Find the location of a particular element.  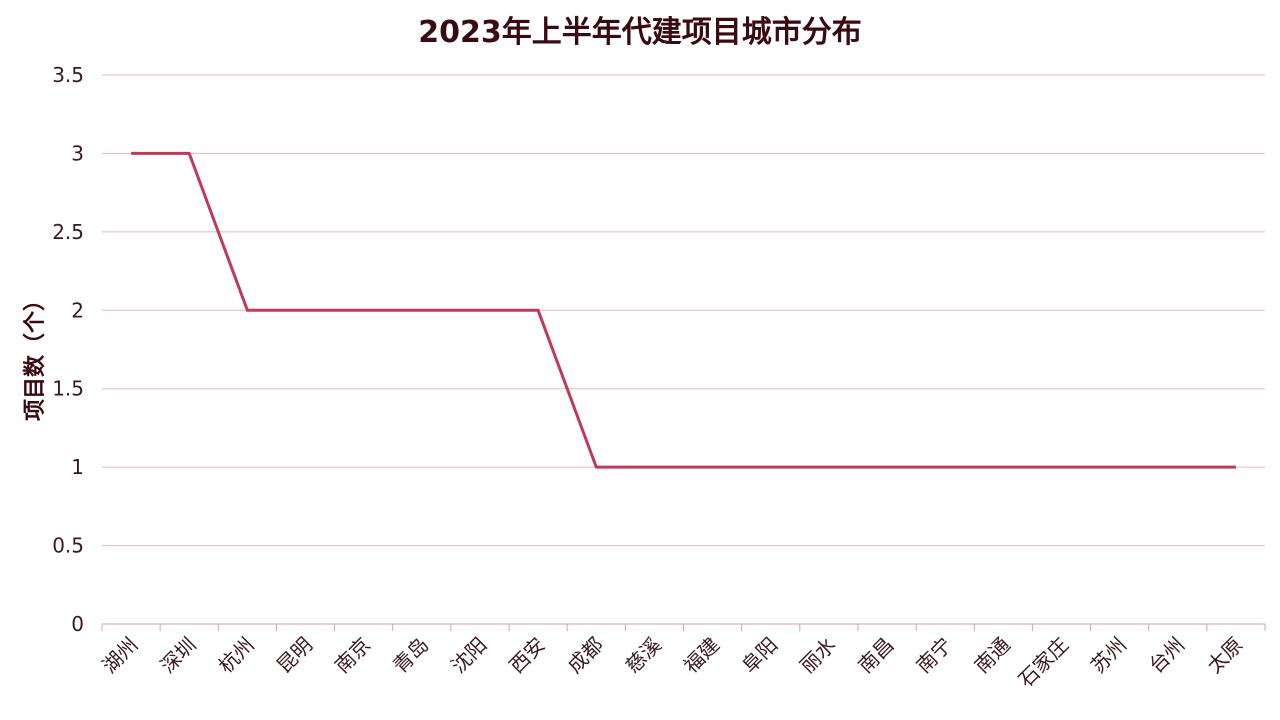

x-tick-label: 西安 is located at coordinates (526, 655).